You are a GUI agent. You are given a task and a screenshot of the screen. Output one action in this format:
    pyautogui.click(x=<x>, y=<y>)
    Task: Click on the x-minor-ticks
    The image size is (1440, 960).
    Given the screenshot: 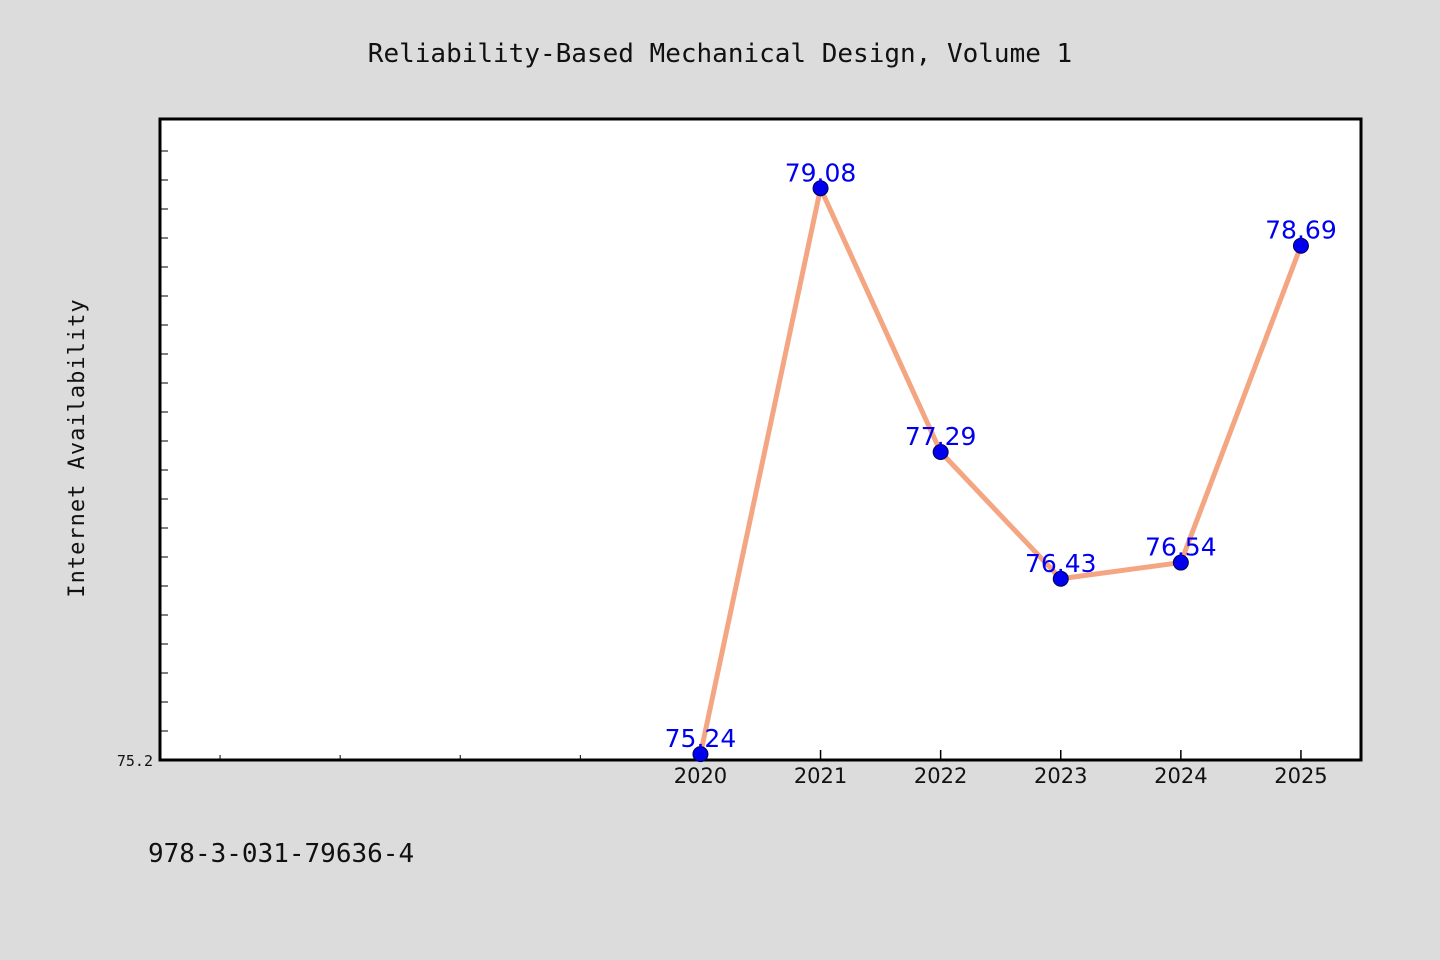 What is the action you would take?
    pyautogui.click(x=400, y=757)
    